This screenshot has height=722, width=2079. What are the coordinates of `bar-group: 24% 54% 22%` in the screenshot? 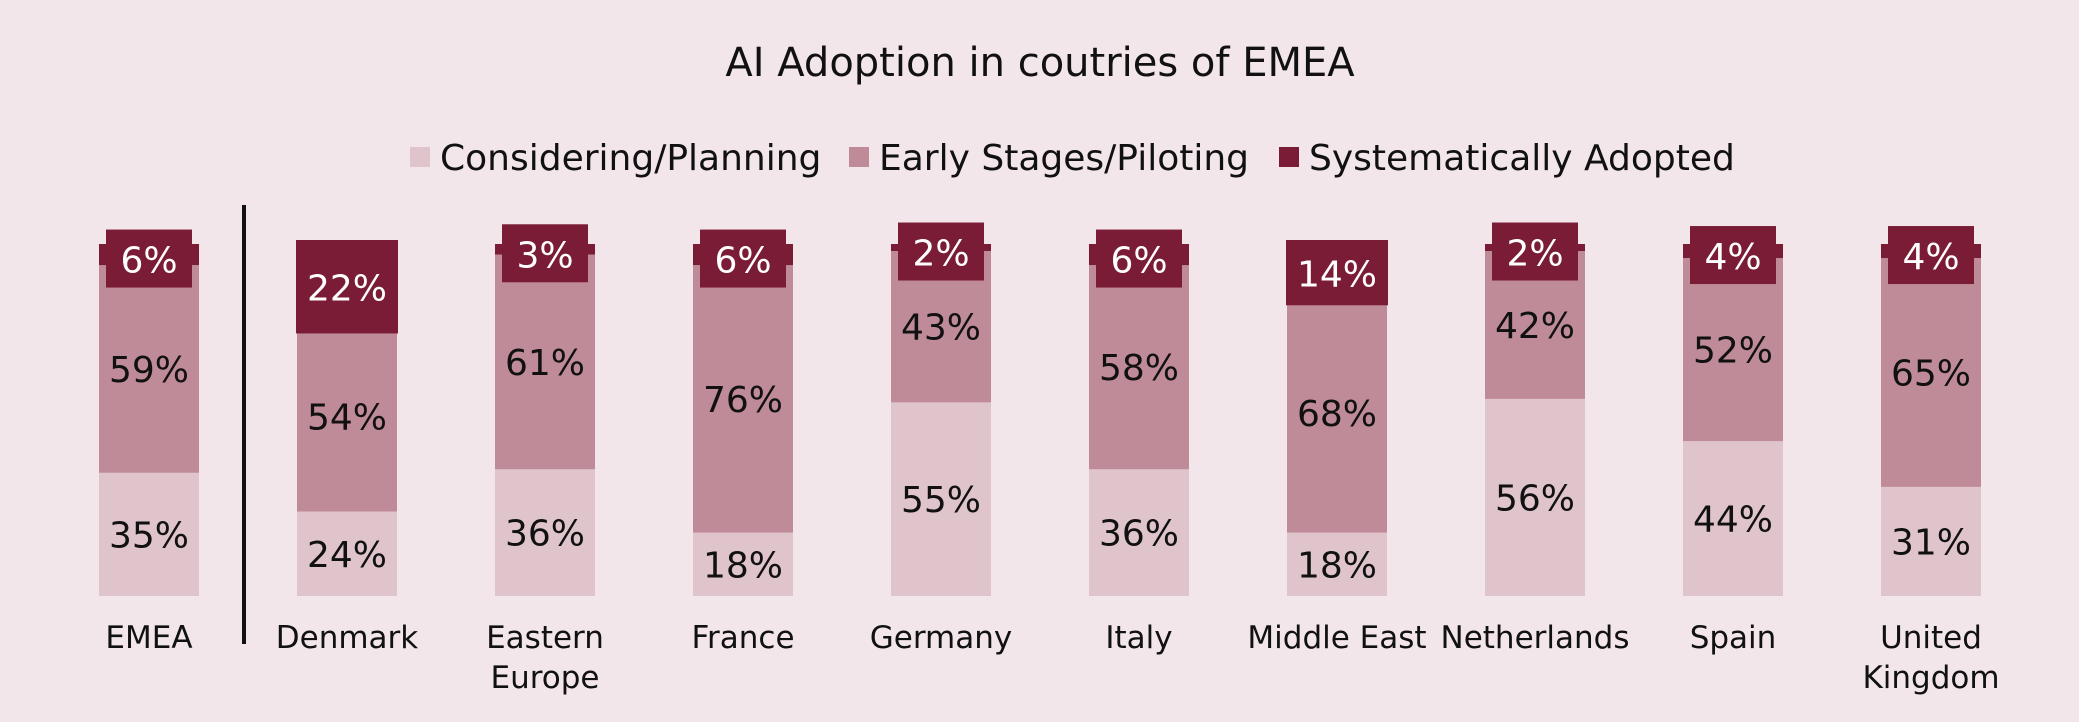 It's located at (347, 418).